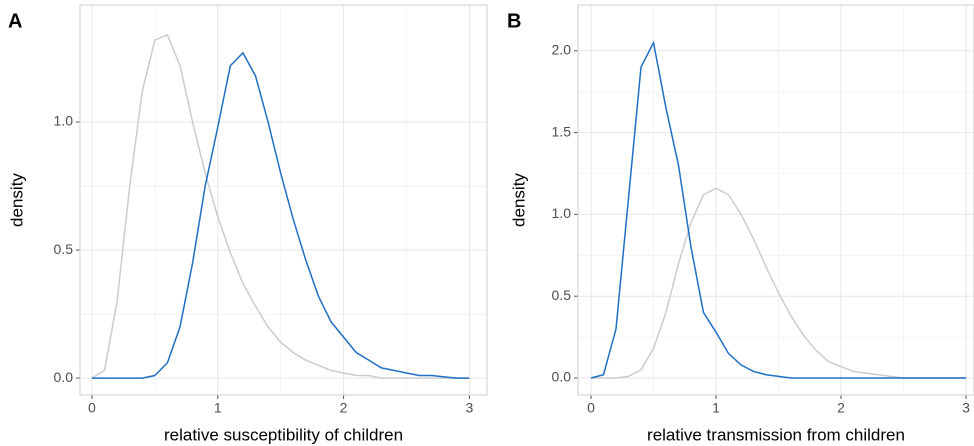 Image resolution: width=974 pixels, height=446 pixels. Describe the element at coordinates (15, 21) in the screenshot. I see `panel-label: A` at that location.